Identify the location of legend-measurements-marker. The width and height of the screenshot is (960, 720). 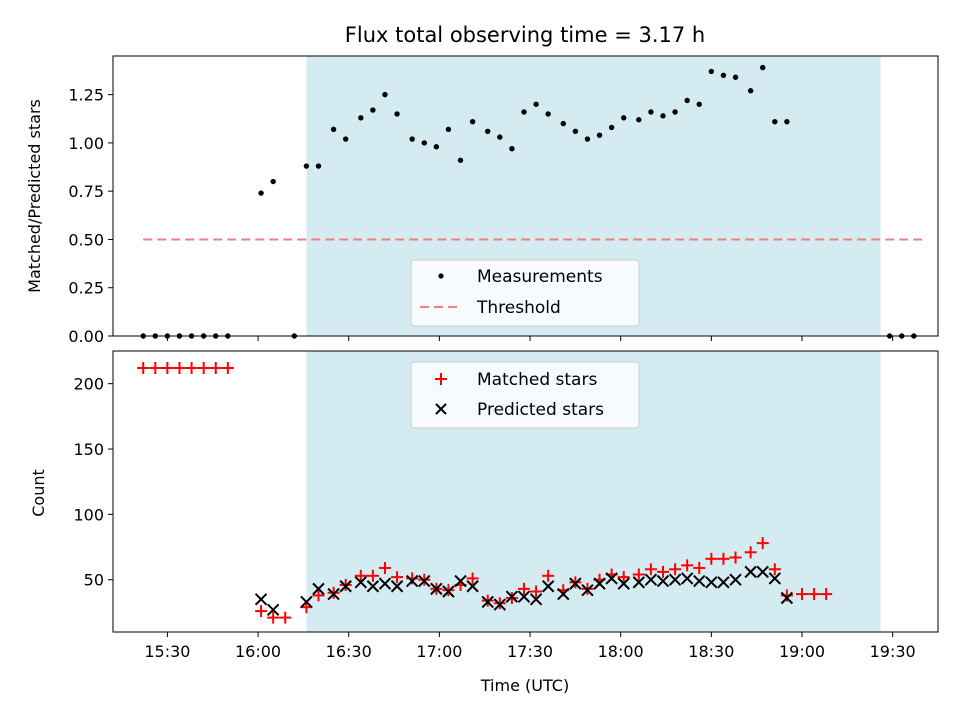
(441, 276).